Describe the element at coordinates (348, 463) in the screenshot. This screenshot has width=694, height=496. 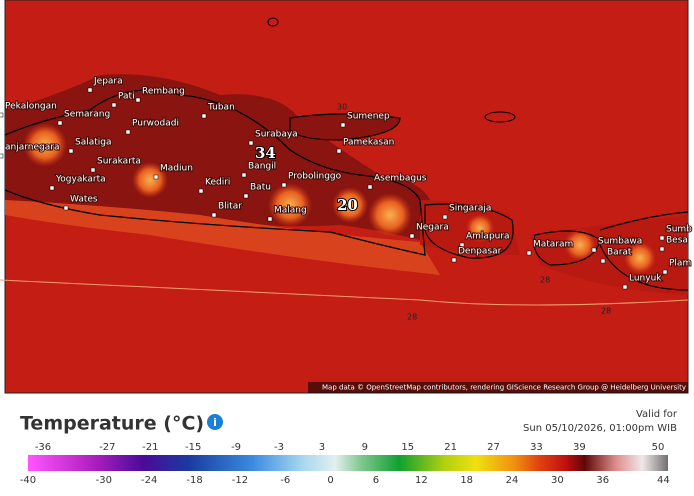
I see `color-bar` at that location.